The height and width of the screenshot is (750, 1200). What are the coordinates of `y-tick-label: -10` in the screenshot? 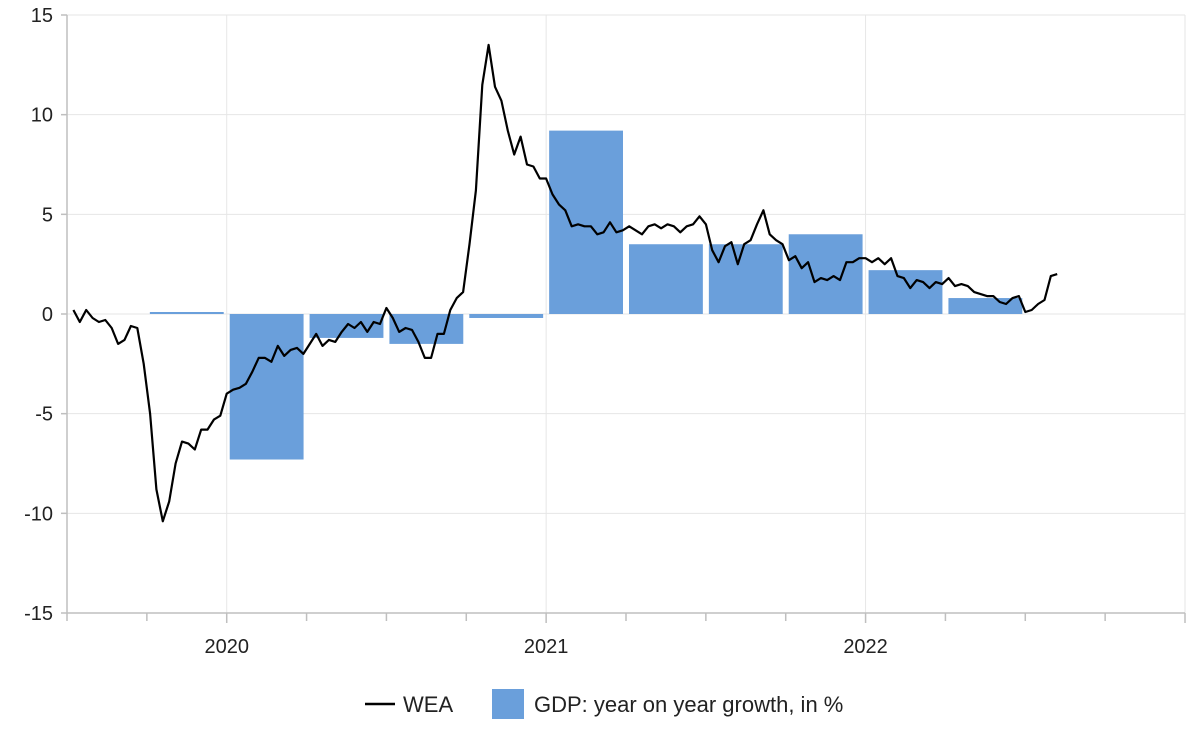 It's located at (38, 514).